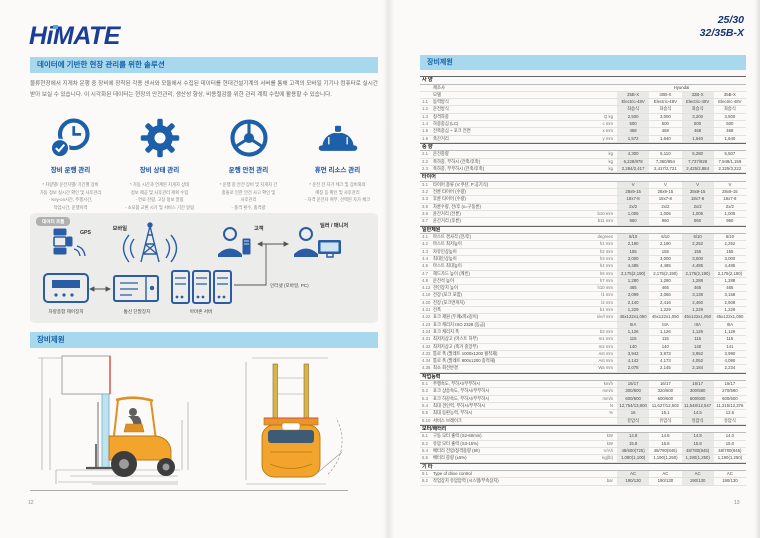 The image size is (760, 538). What do you see at coordinates (606, 244) in the screenshot?
I see `table-cell: h1 mm` at bounding box center [606, 244].